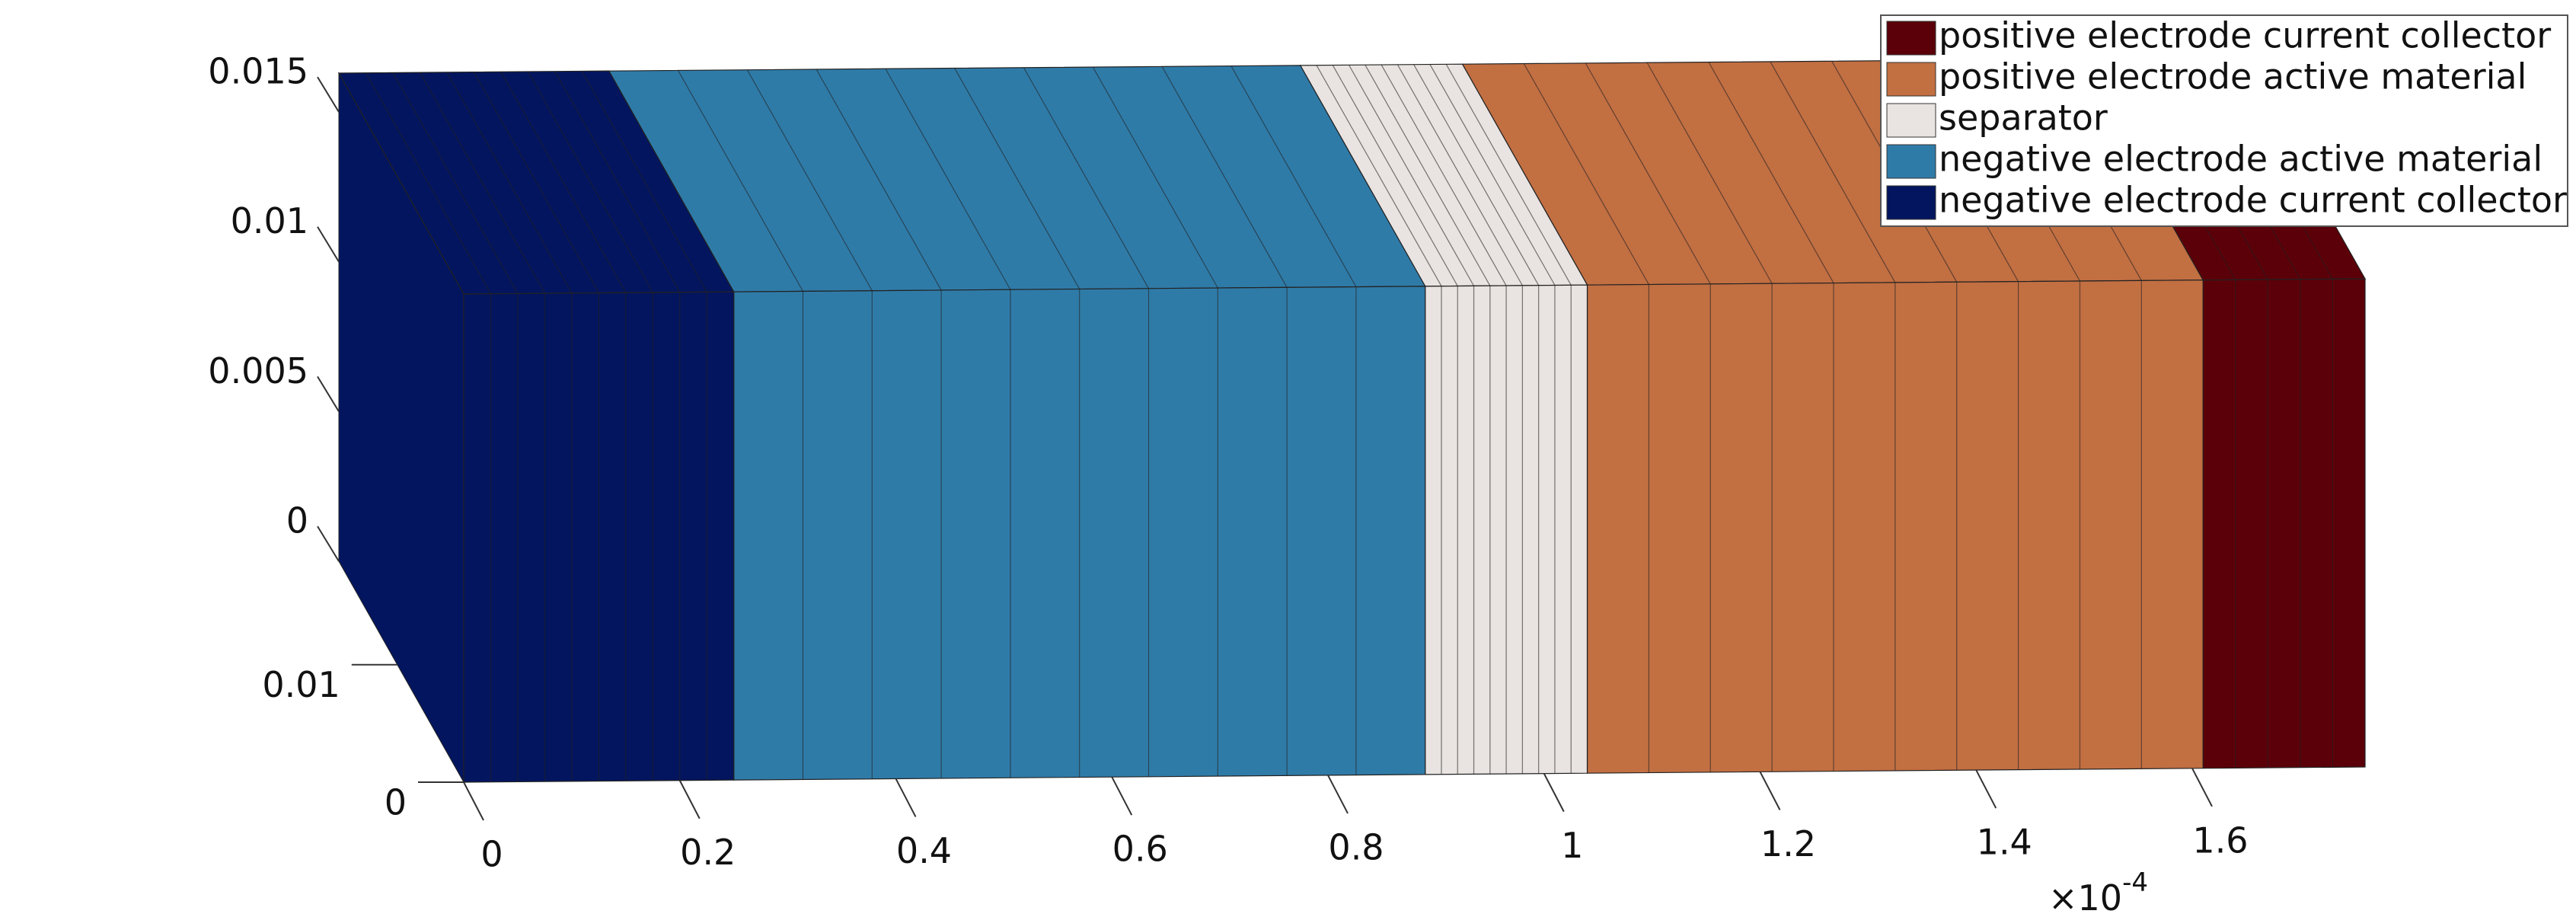  Describe the element at coordinates (2220, 840) in the screenshot. I see `x-tick-label: 1.6` at that location.